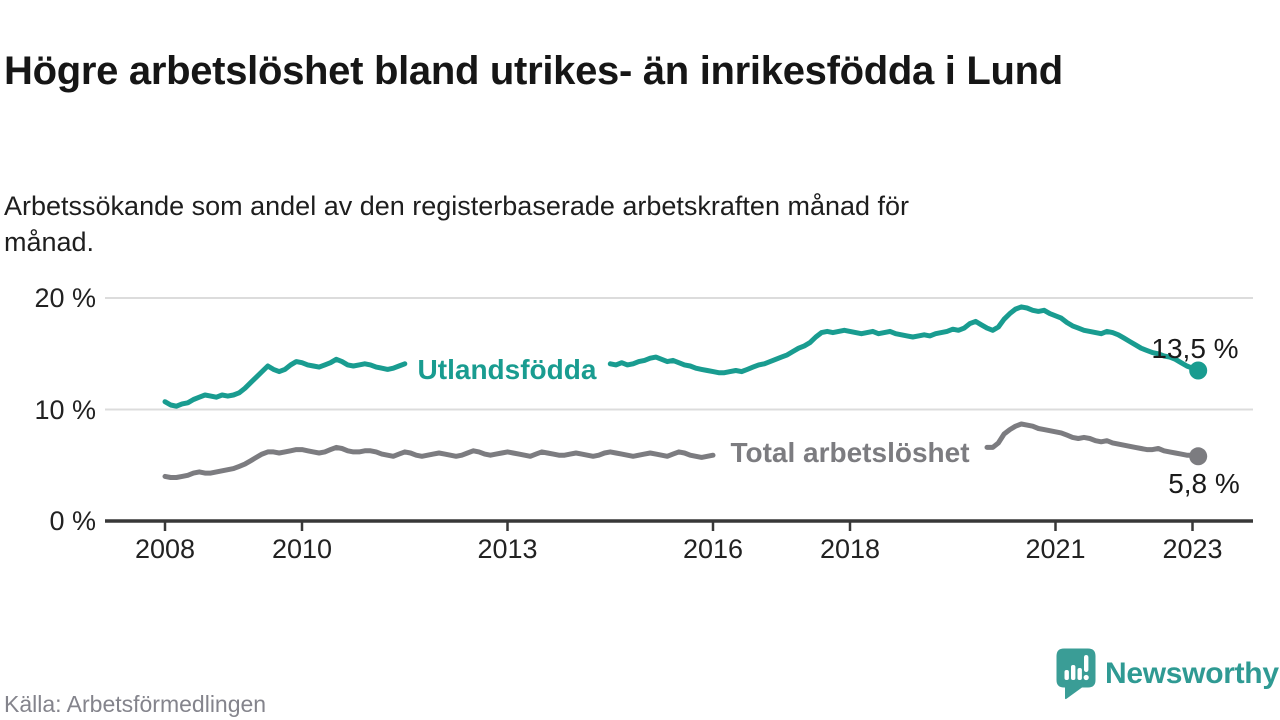  What do you see at coordinates (1194, 348) in the screenshot?
I see `end-value-label-utlandsfodda: 13,5 %` at bounding box center [1194, 348].